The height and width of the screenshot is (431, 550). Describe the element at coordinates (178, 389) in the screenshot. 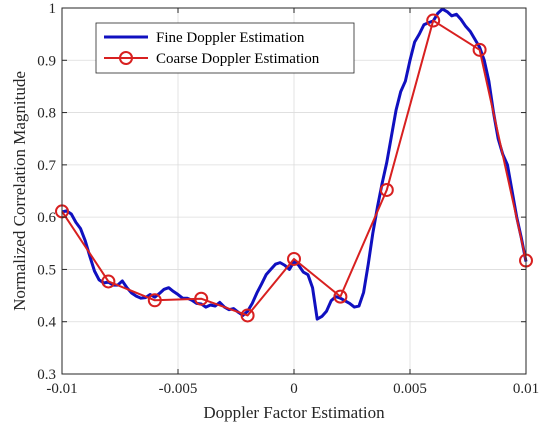

I see `x-tick-label: -0.005` at that location.